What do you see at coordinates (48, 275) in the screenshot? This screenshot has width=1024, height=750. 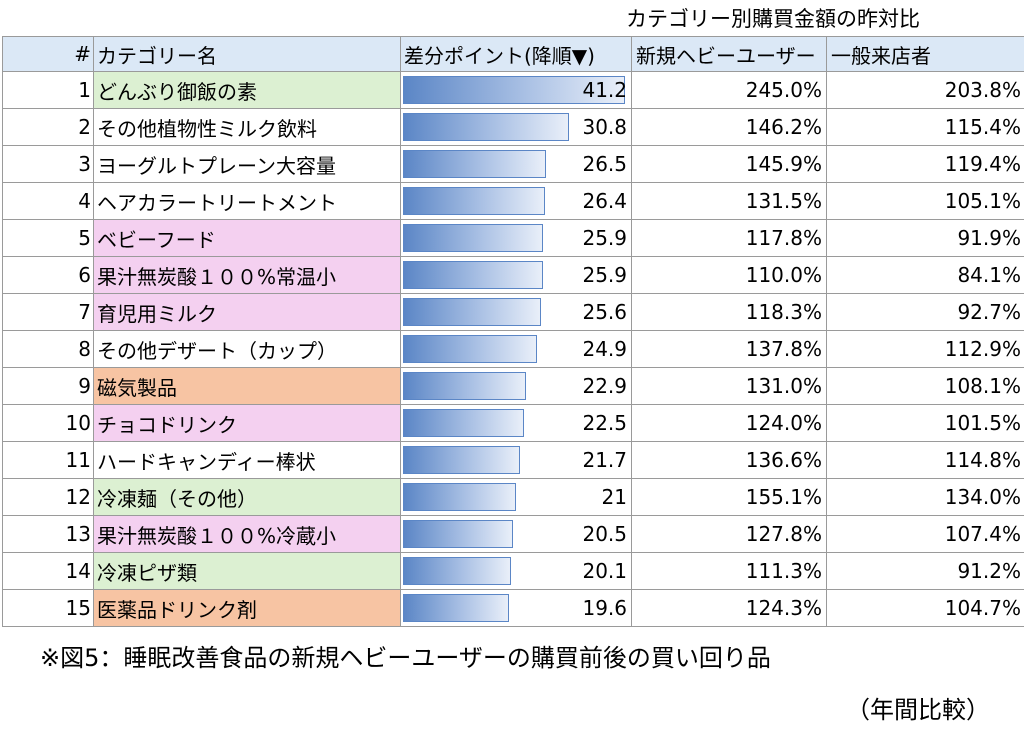 I see `row-number: 6` at bounding box center [48, 275].